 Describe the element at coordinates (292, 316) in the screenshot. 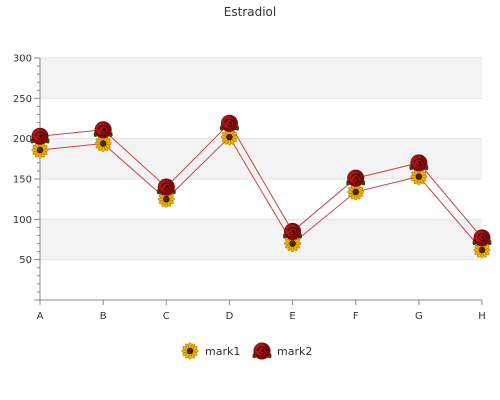

I see `x-tick-label: E` at that location.